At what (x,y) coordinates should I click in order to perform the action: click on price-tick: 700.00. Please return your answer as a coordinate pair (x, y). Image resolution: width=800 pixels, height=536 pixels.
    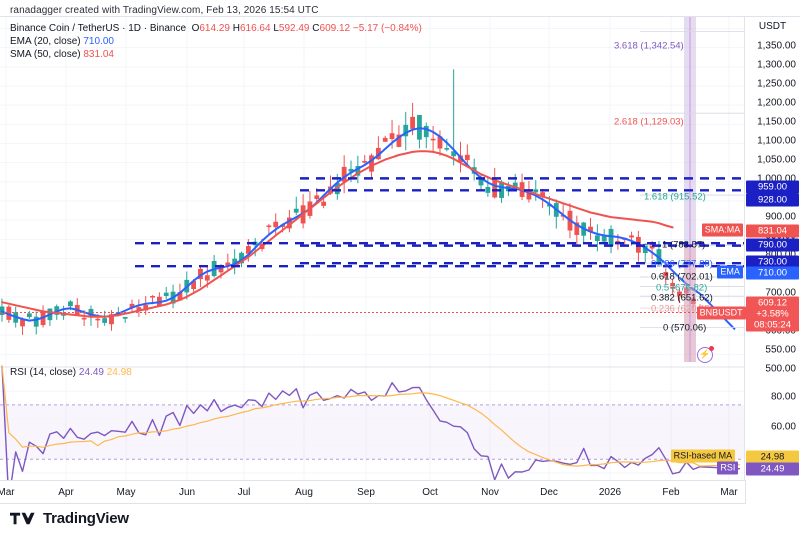
    Looking at the image, I should click on (780, 293).